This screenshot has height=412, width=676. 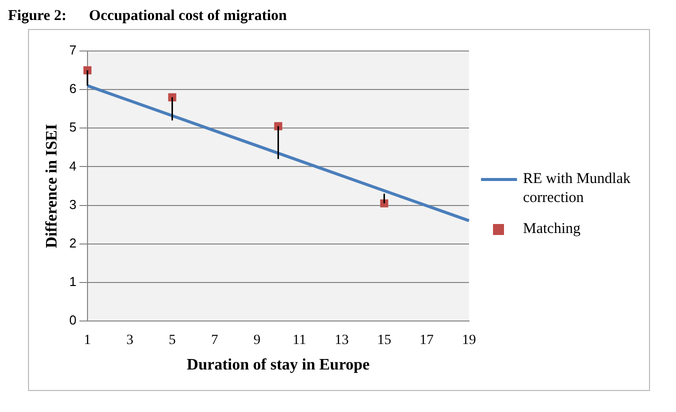 I want to click on legend-label: RE with Mundlak correction, so click(x=577, y=189).